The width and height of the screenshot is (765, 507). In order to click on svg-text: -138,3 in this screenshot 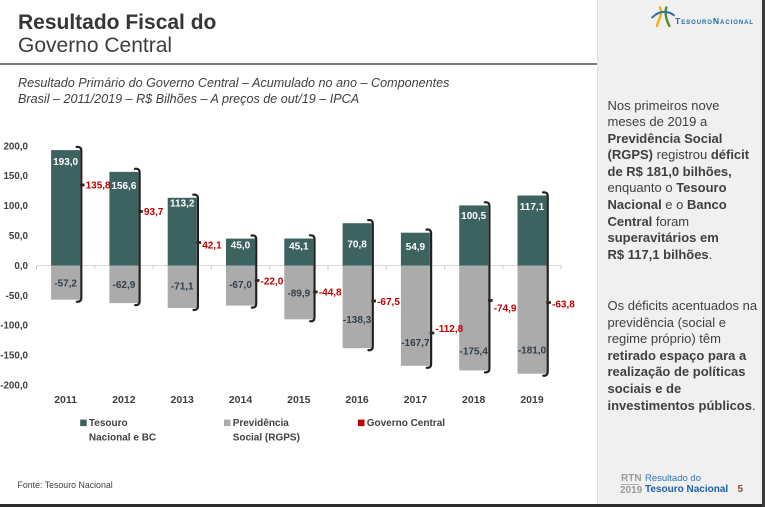, I will do `click(357, 320)`.